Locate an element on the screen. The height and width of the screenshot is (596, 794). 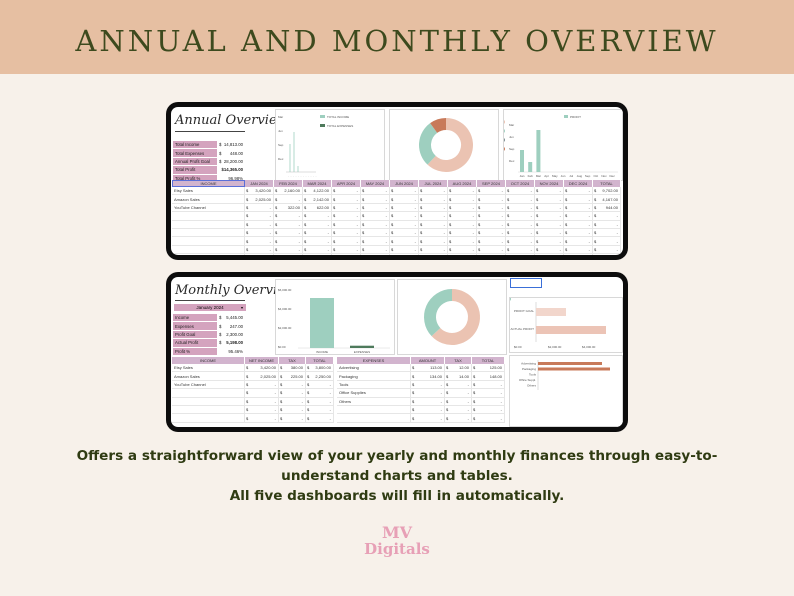
table-cell: $14.00 is located at coordinates (458, 376).